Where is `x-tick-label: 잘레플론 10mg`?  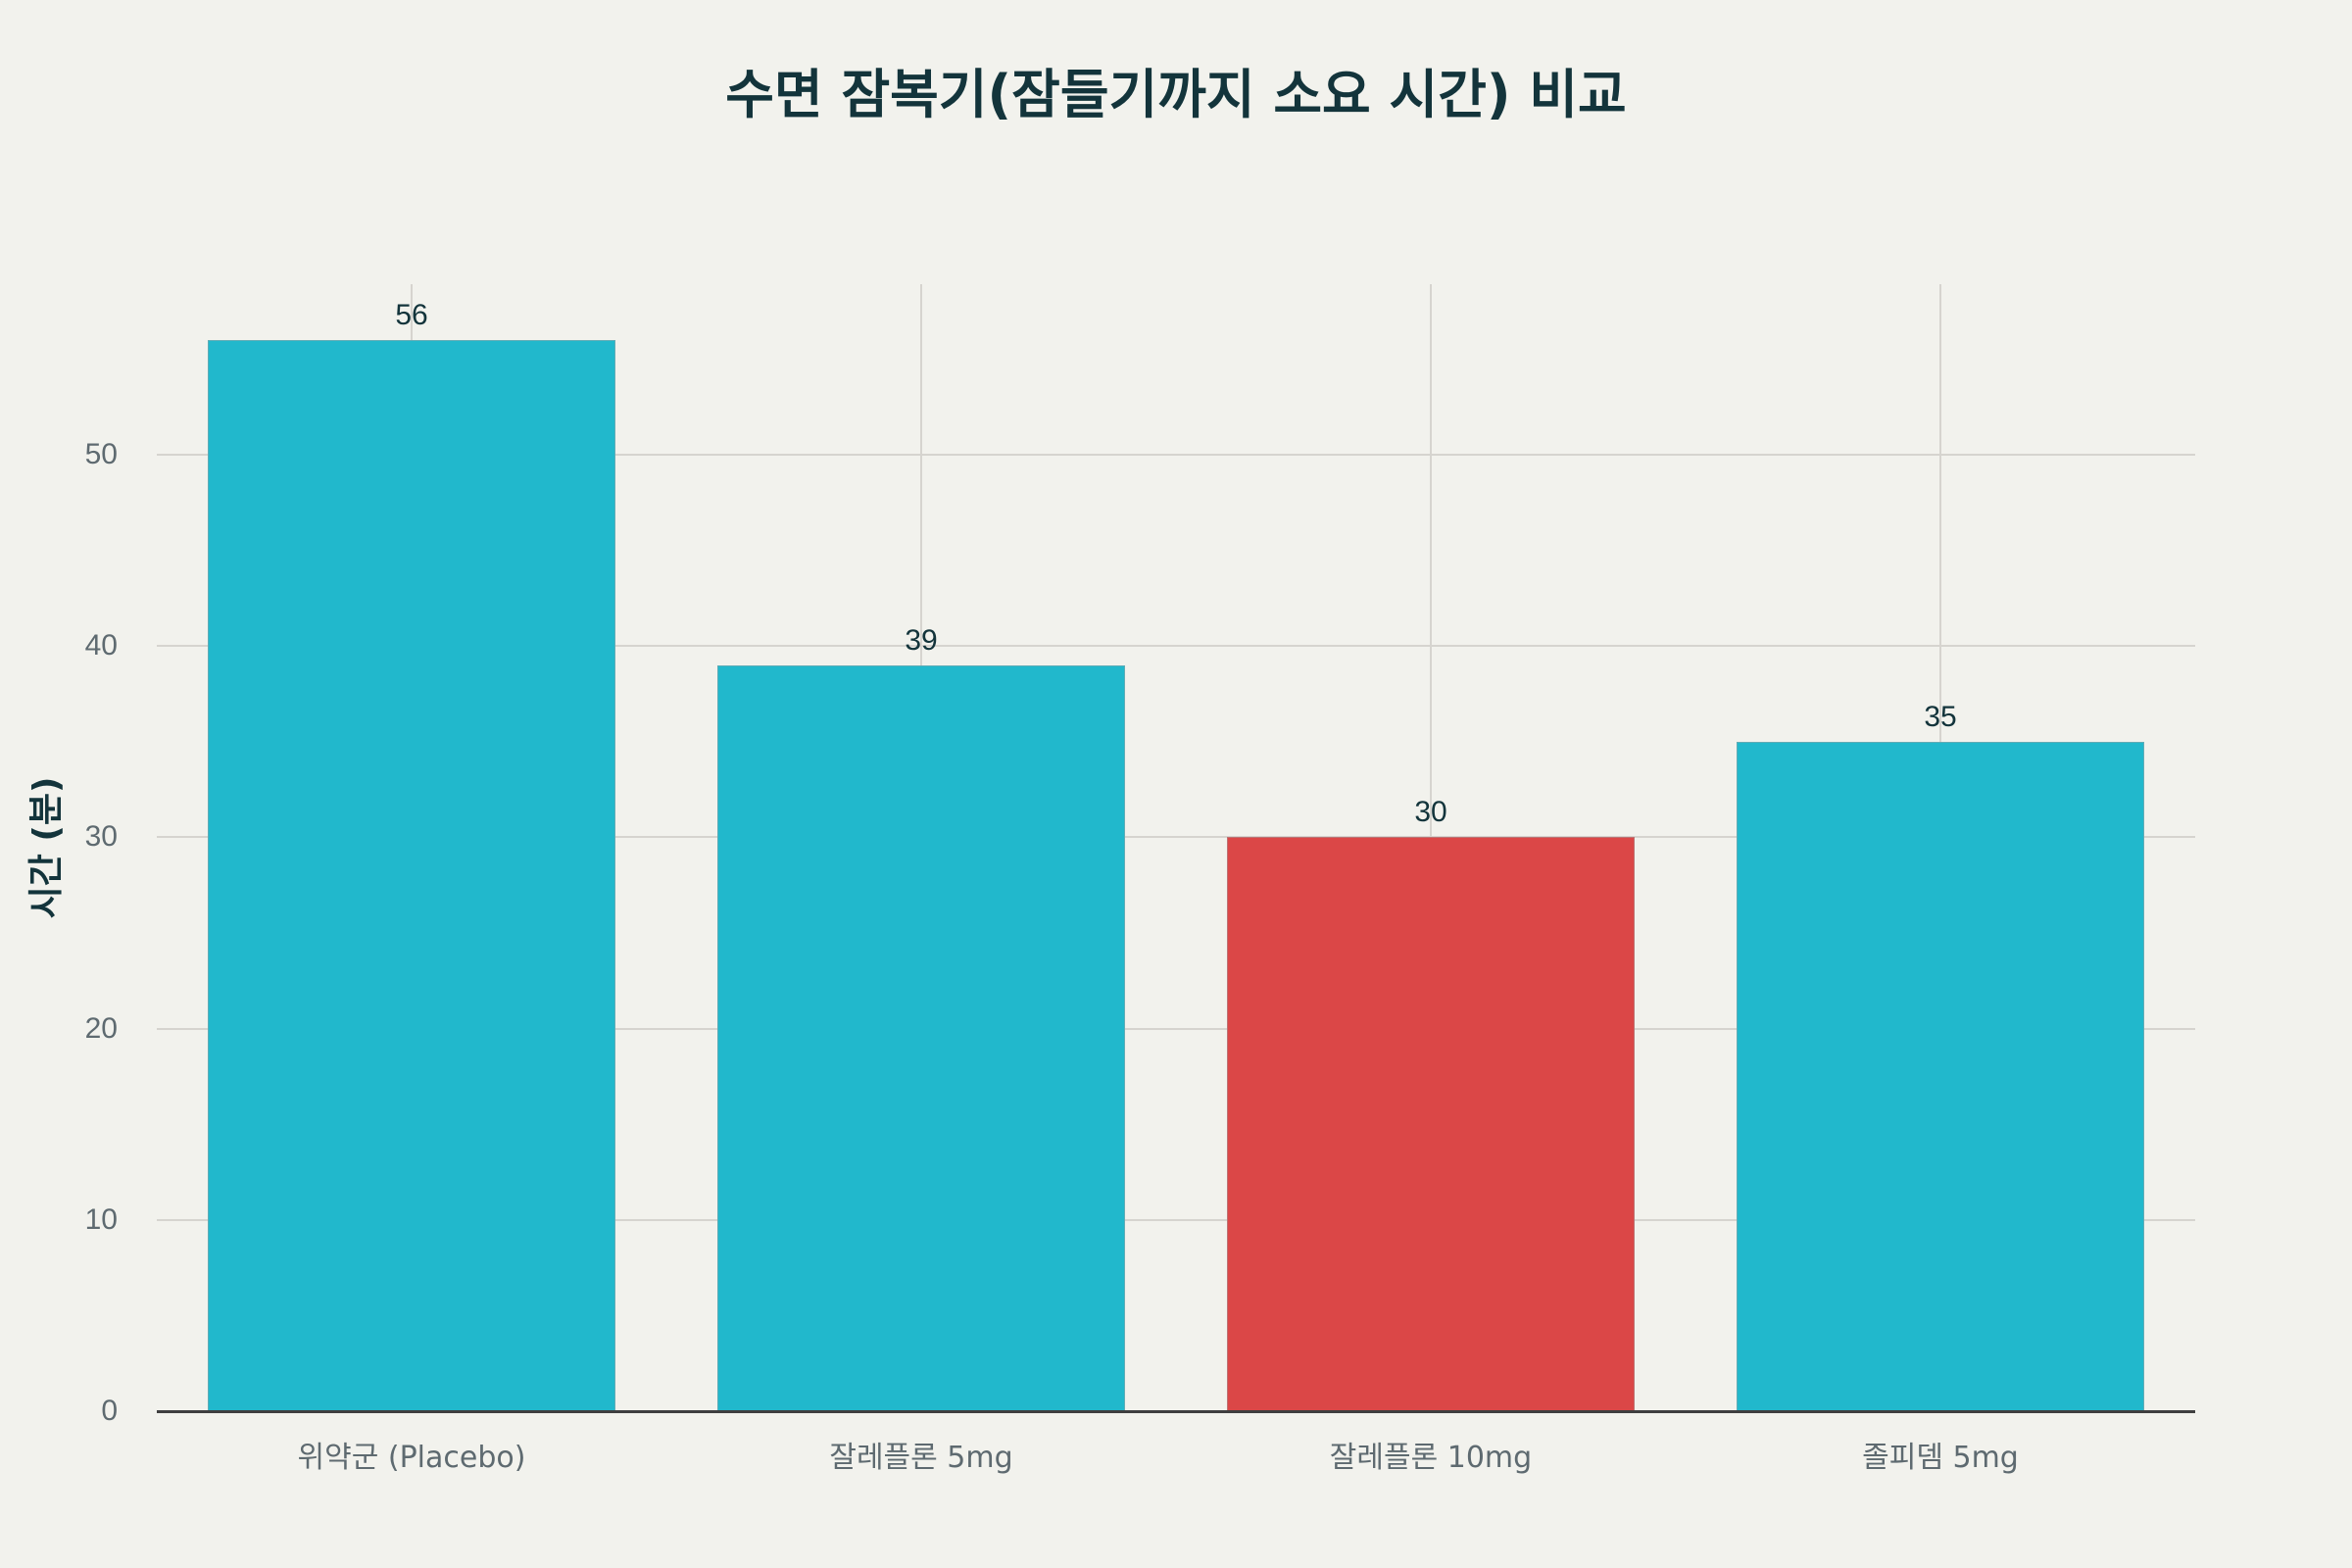
x-tick-label: 잘레플론 10mg is located at coordinates (1431, 1458).